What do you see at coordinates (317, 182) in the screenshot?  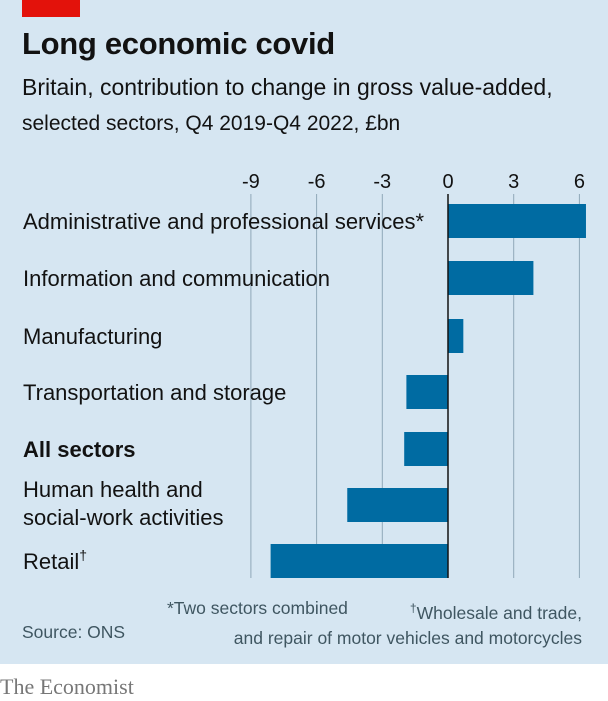 I see `x-tick-label: -6` at bounding box center [317, 182].